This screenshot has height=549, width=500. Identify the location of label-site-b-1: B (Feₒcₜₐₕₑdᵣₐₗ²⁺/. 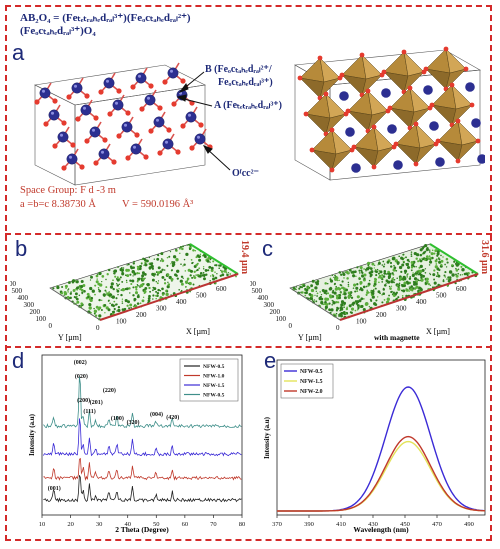
(238, 69).